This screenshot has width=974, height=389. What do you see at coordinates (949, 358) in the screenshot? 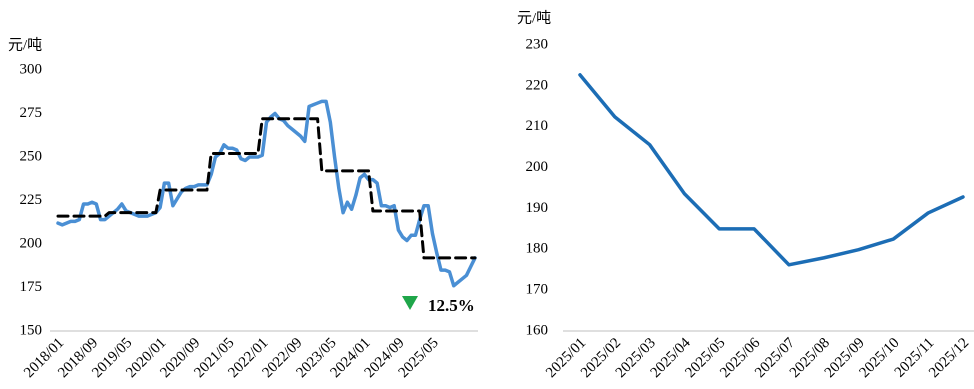
I see `x-tick-label: 2025/12` at bounding box center [949, 358].